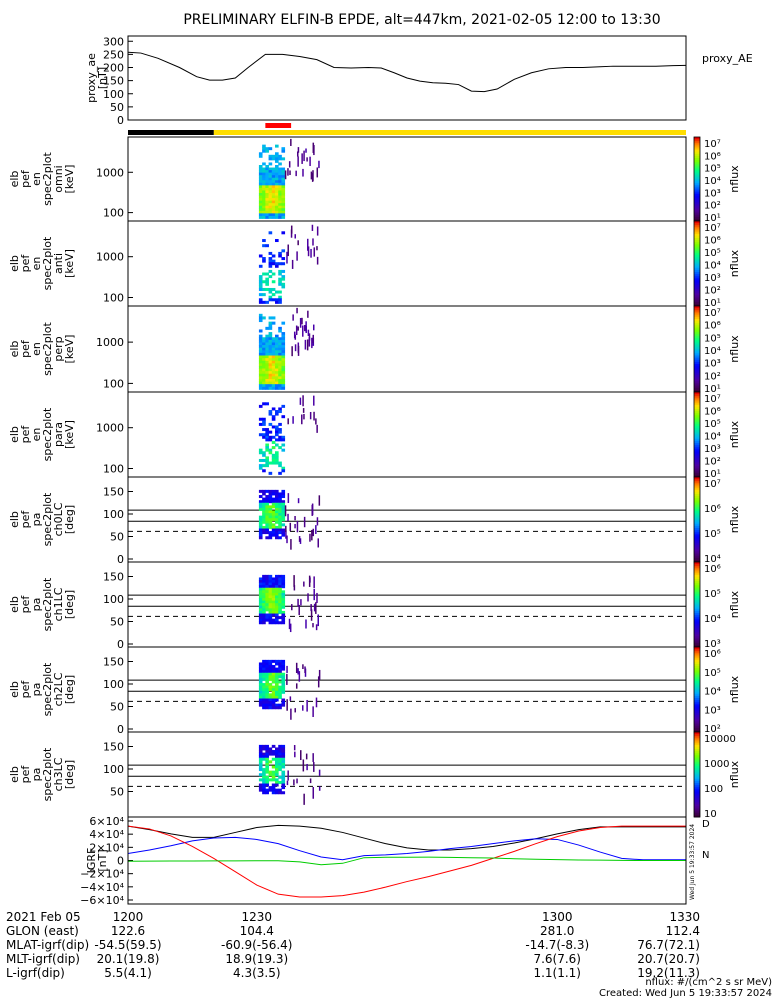  What do you see at coordinates (278, 125) in the screenshot?
I see `event-marker-segment` at bounding box center [278, 125].